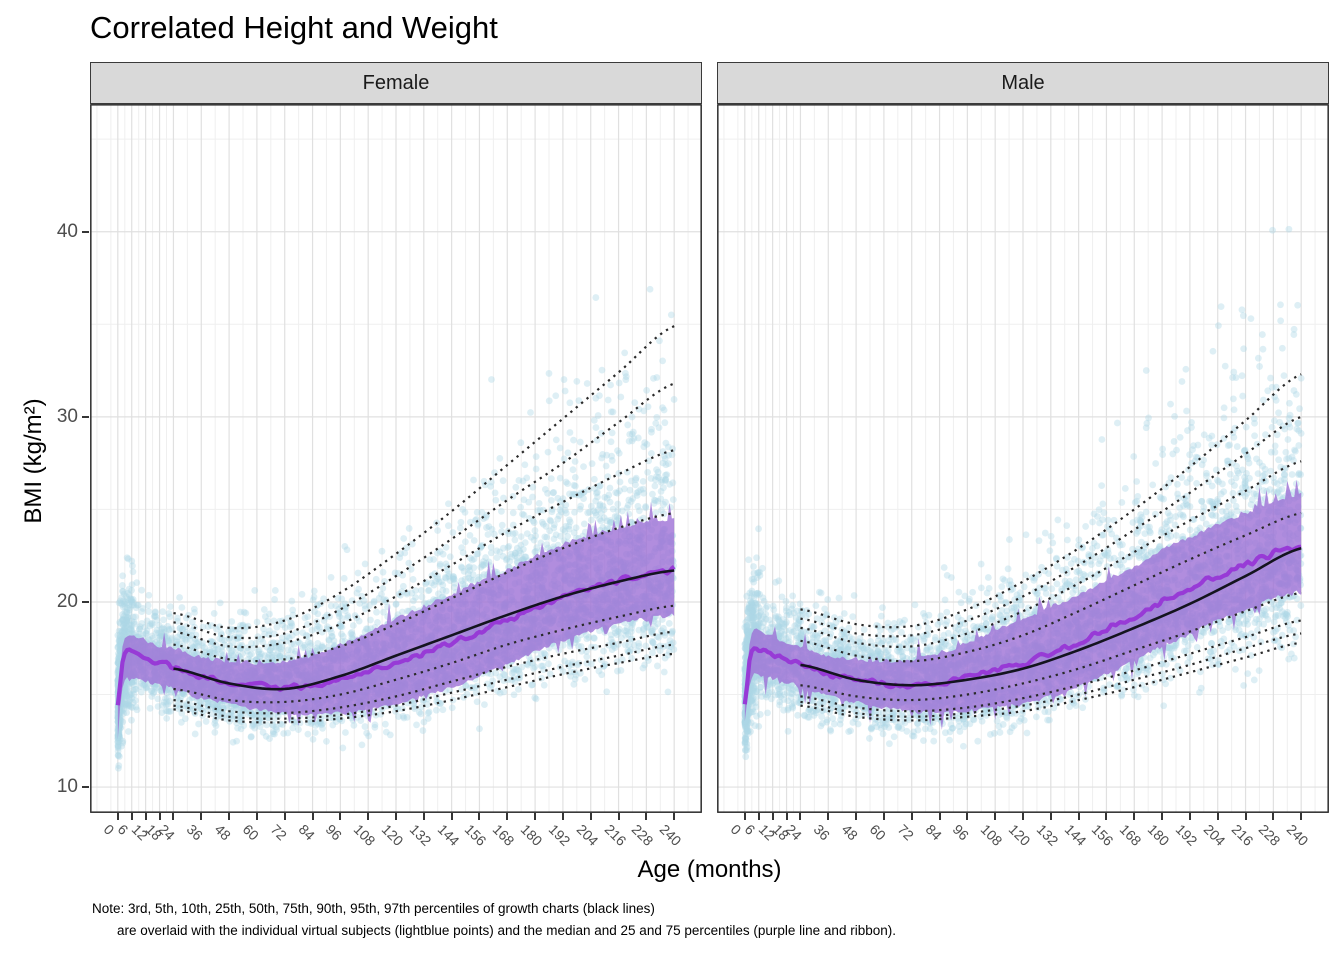 This screenshot has width=1344, height=960. I want to click on y-tick-label: 30, so click(67, 416).